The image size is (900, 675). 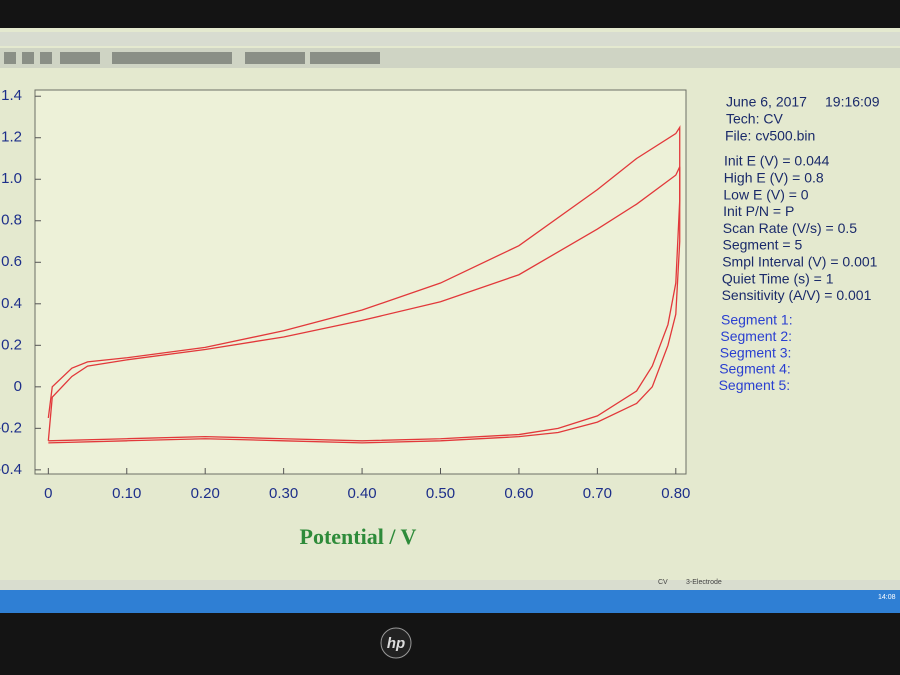 I want to click on x-tick-label: 0.70, so click(x=597, y=493).